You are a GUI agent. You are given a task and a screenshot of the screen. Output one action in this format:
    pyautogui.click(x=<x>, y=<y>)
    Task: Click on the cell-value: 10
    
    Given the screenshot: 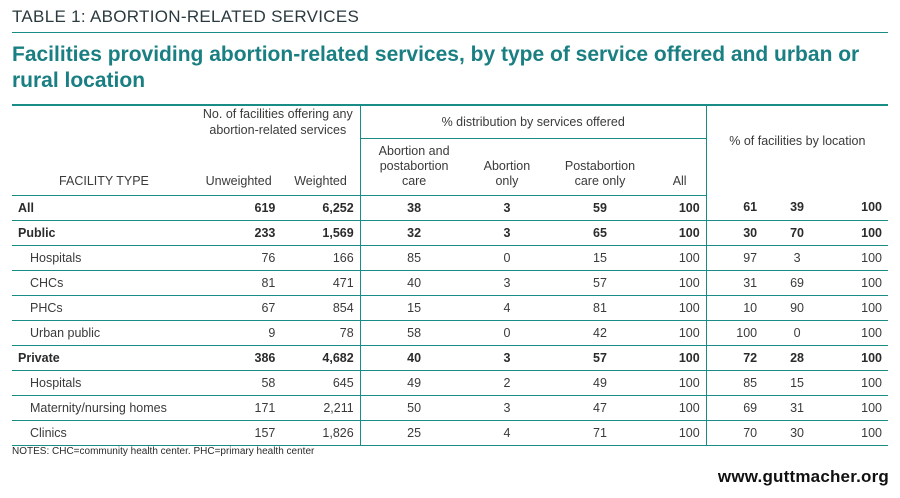 What is the action you would take?
    pyautogui.click(x=734, y=308)
    